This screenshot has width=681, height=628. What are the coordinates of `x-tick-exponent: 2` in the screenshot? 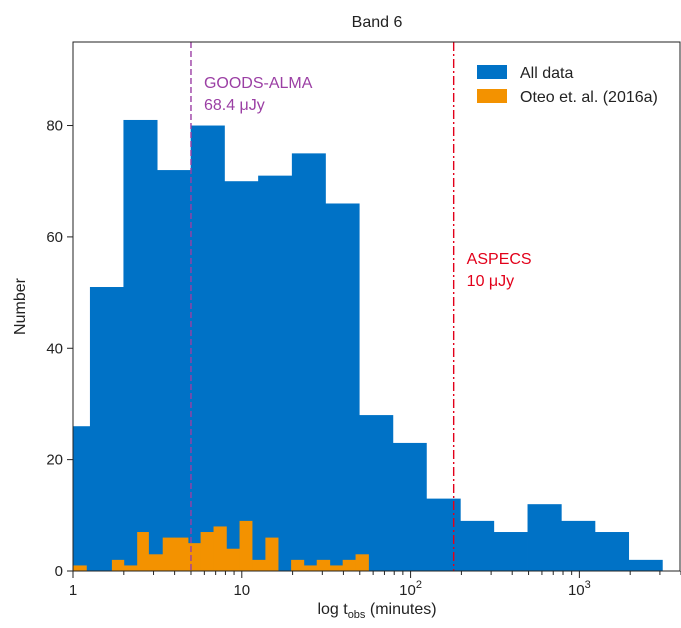 It's located at (419, 585).